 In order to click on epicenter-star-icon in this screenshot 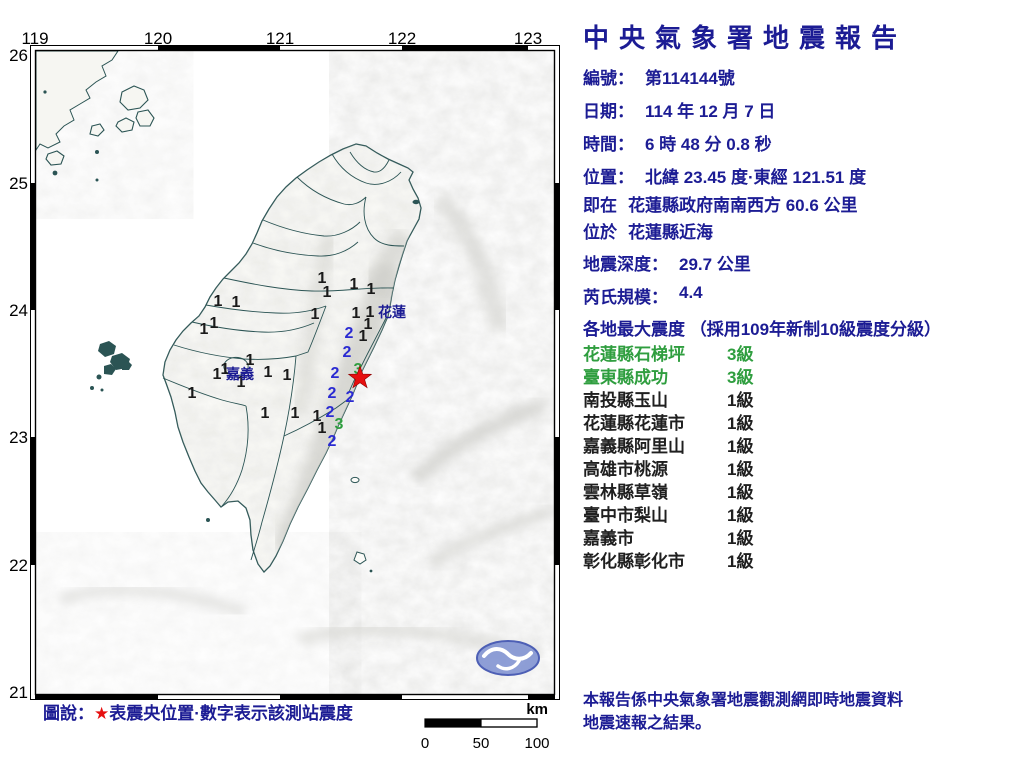, I will do `click(360, 377)`.